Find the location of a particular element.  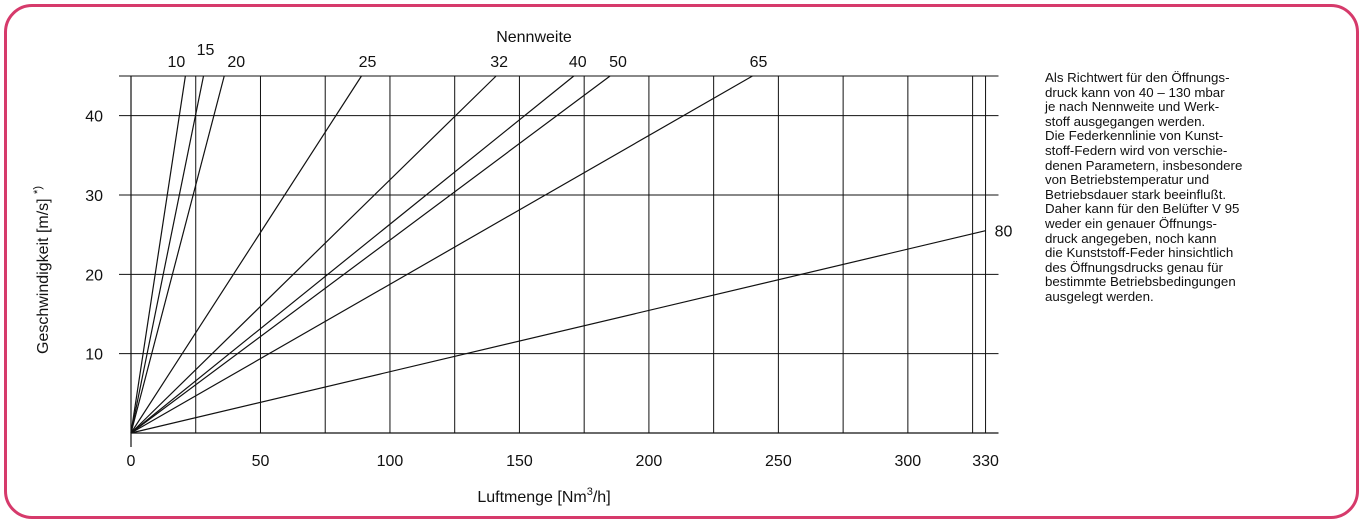

y-tick-label: 10 is located at coordinates (94, 355).